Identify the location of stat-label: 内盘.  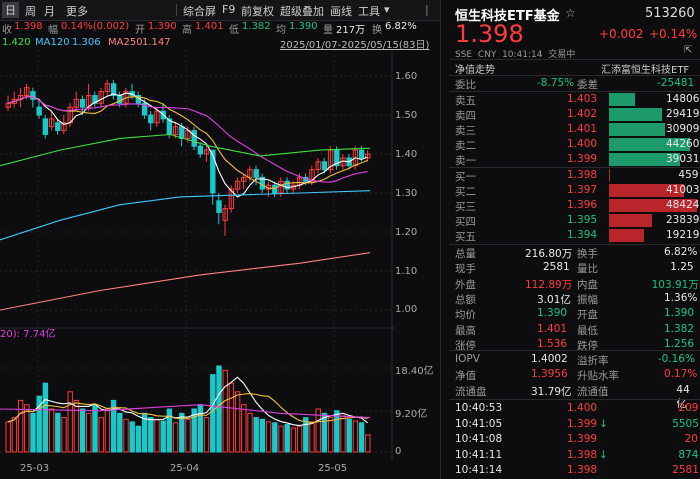
(587, 284).